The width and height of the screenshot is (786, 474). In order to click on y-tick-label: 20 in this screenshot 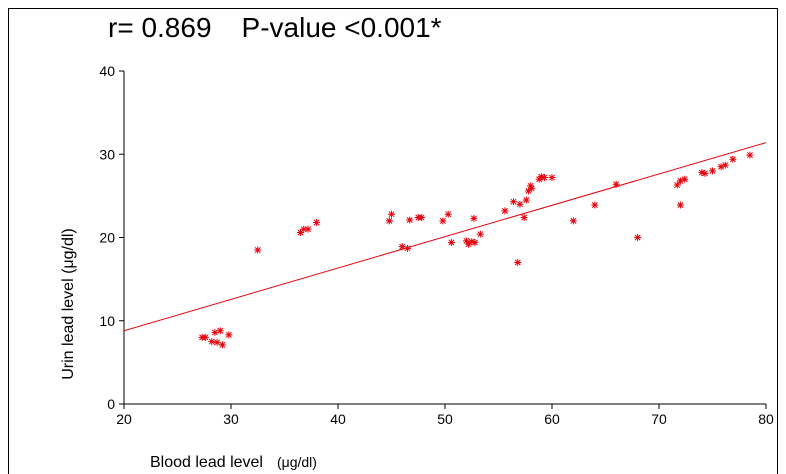, I will do `click(107, 238)`.